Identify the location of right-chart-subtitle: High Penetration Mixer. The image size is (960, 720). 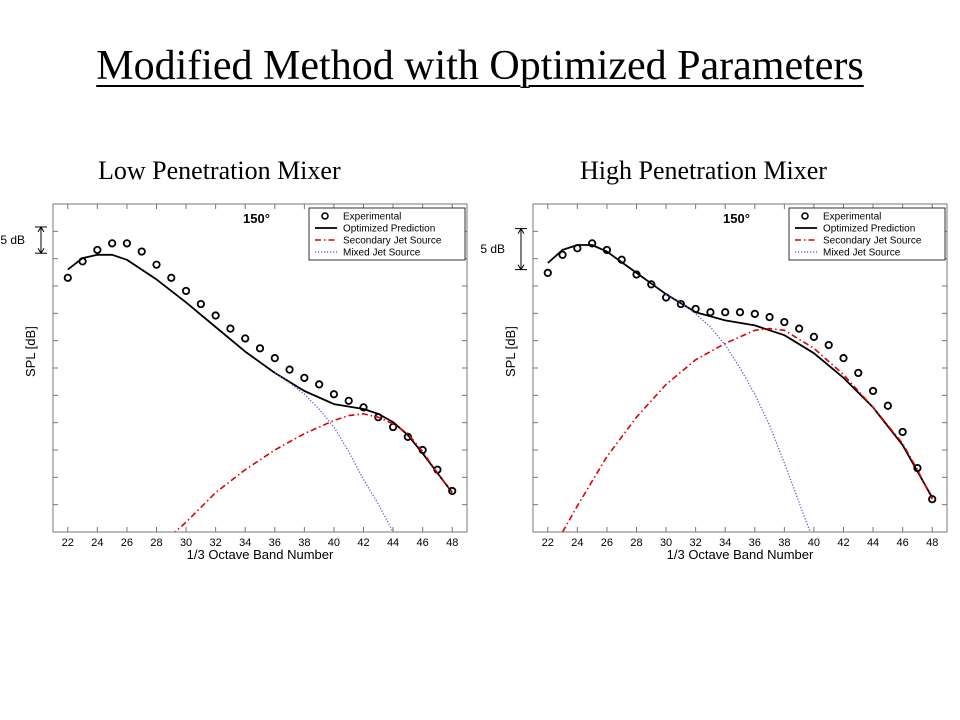
(703, 170).